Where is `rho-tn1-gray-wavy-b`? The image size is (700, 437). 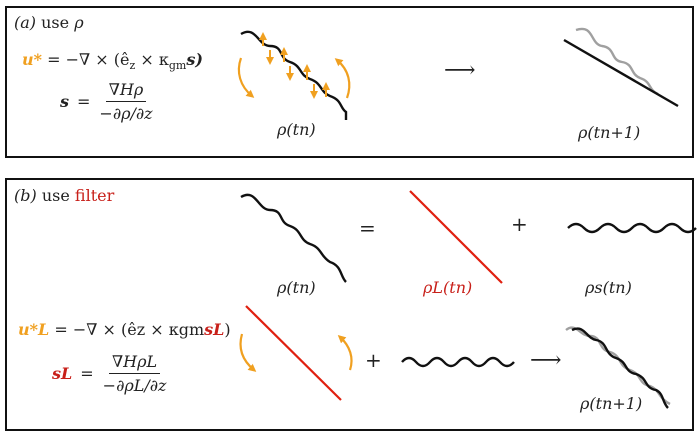 rho-tn1-gray-wavy-b is located at coordinates (618, 366).